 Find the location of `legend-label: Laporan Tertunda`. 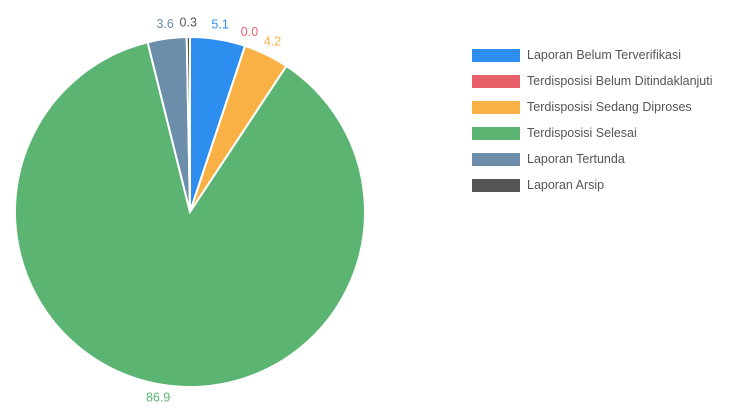

legend-label: Laporan Tertunda is located at coordinates (576, 159).